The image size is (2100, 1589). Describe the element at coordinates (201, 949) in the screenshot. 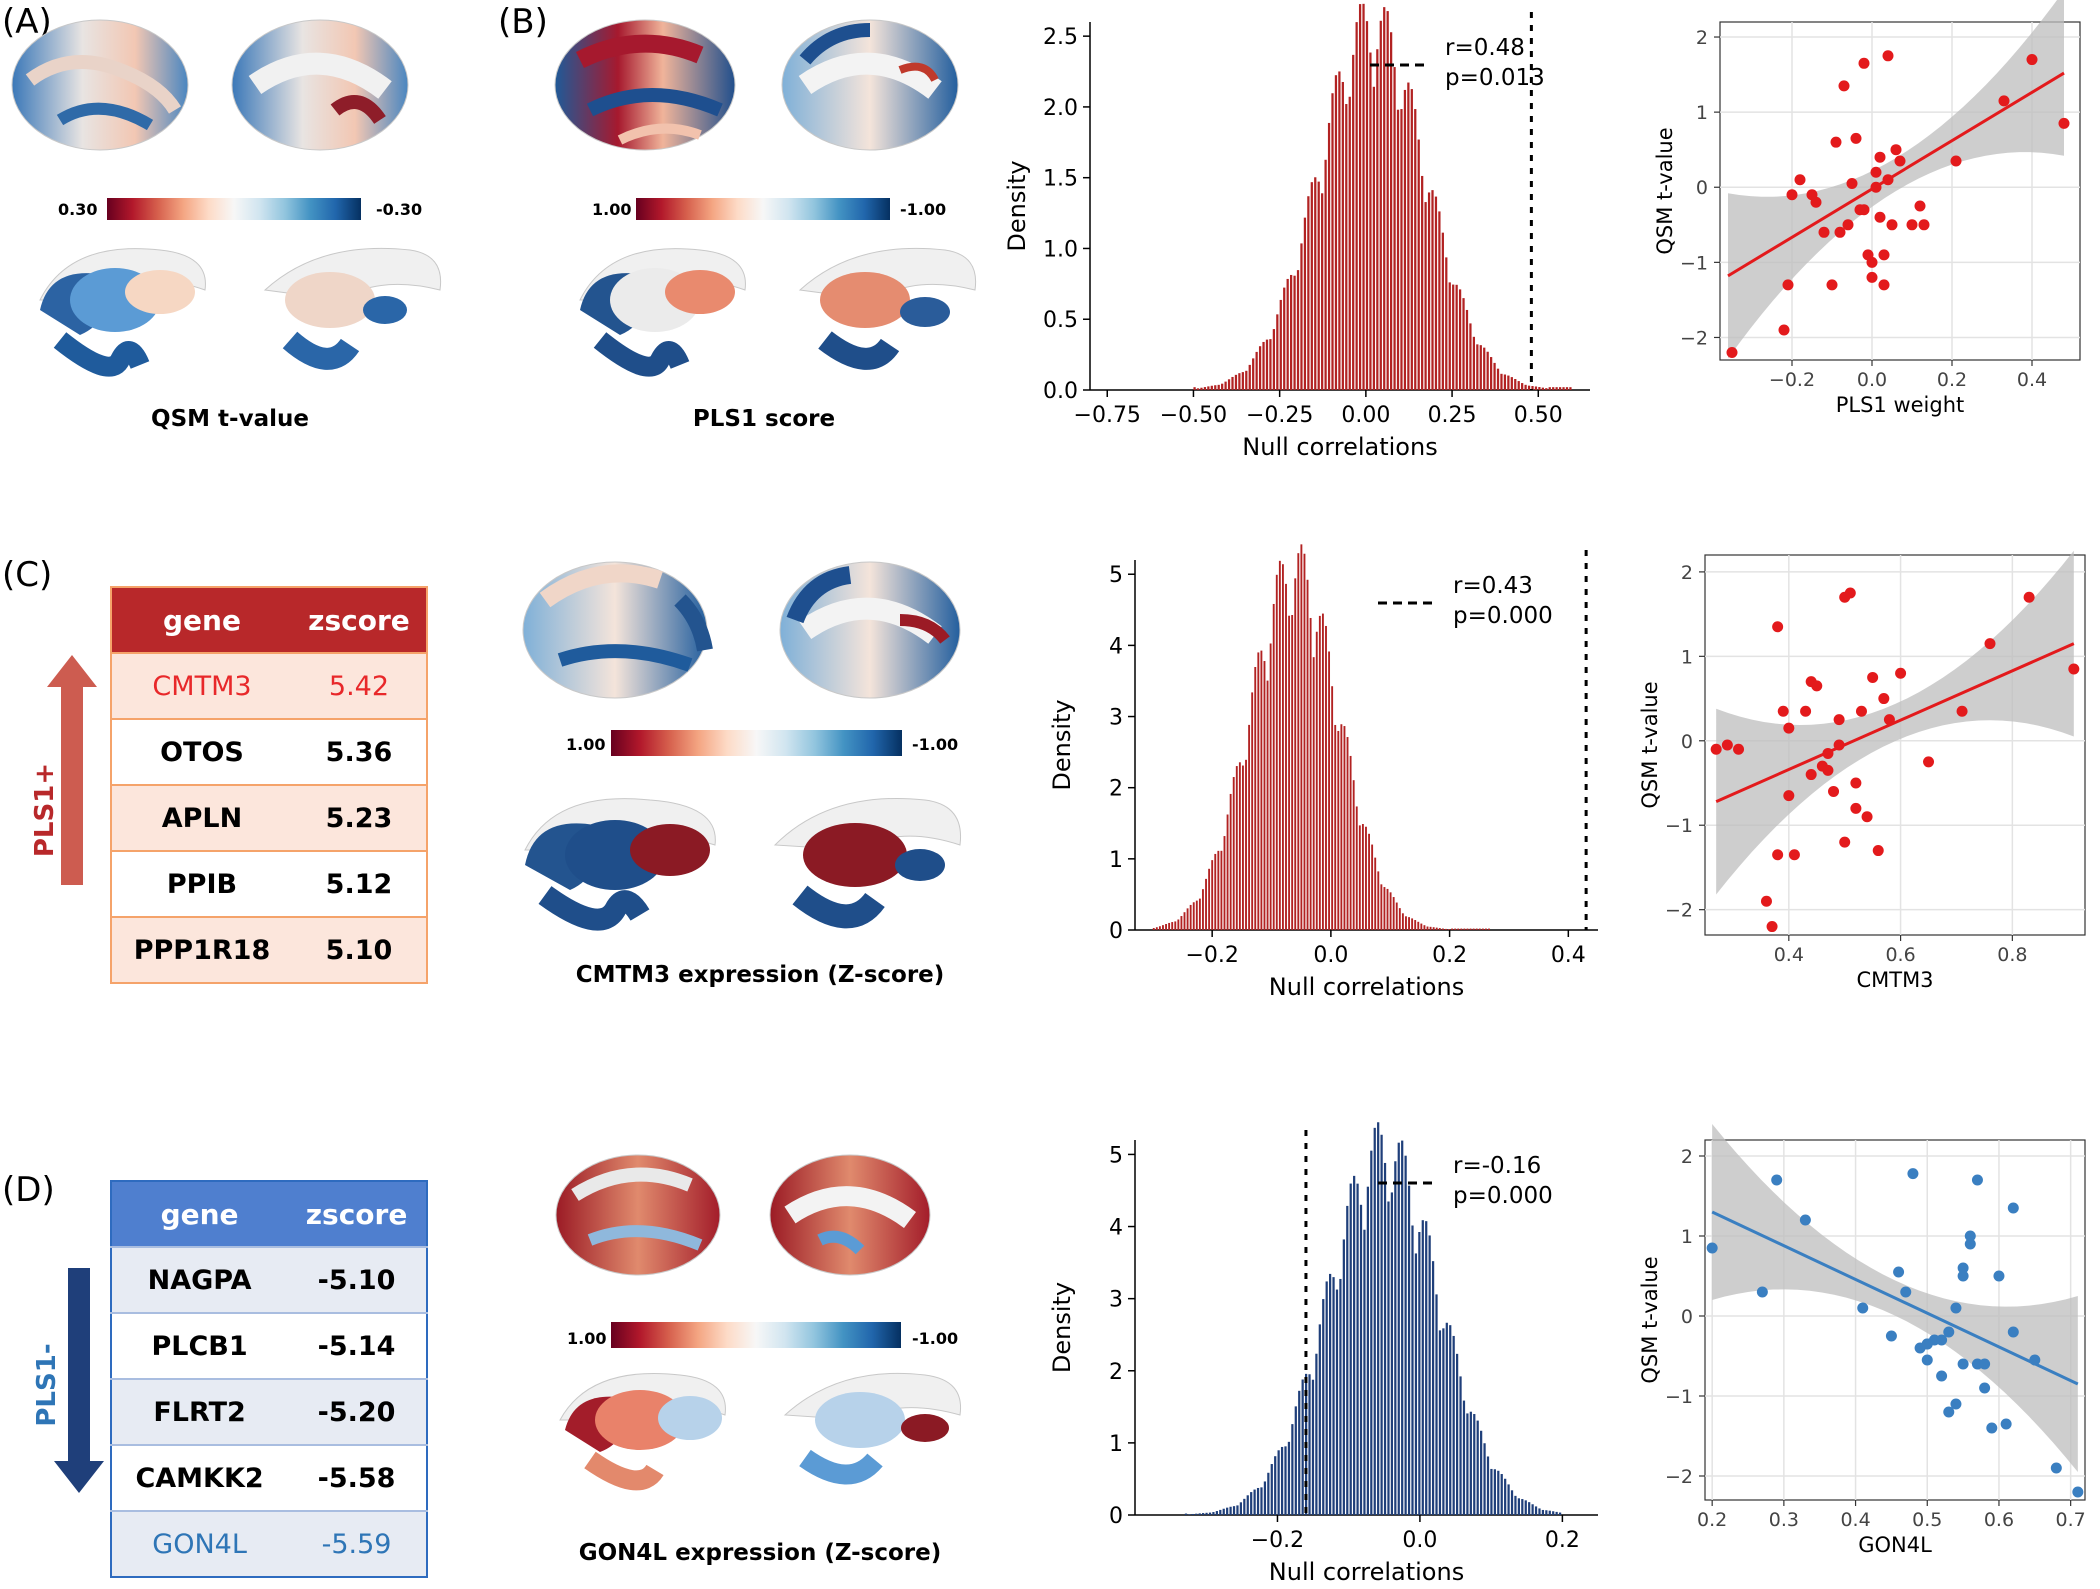

I see `gene-name: PPP1R18` at that location.